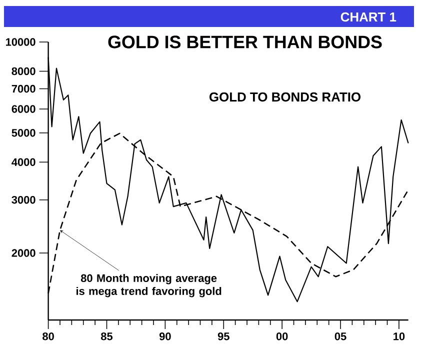 The height and width of the screenshot is (352, 421). What do you see at coordinates (245, 42) in the screenshot?
I see `chart-title: GOLD IS BETTER THAN BONDS` at bounding box center [245, 42].